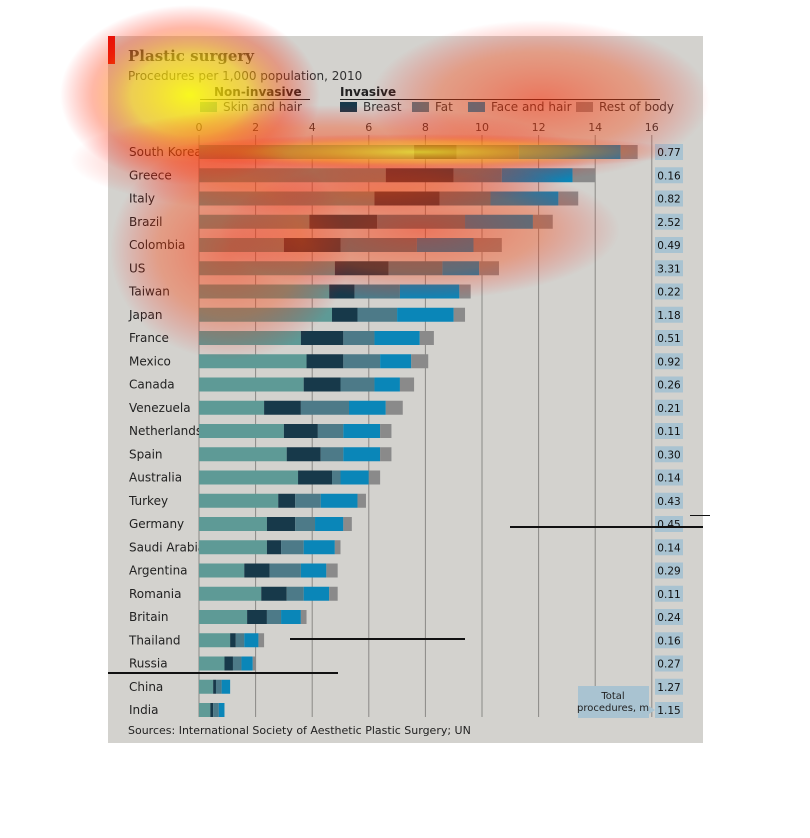  Describe the element at coordinates (150, 361) in the screenshot. I see `category-label: Mexico` at that location.